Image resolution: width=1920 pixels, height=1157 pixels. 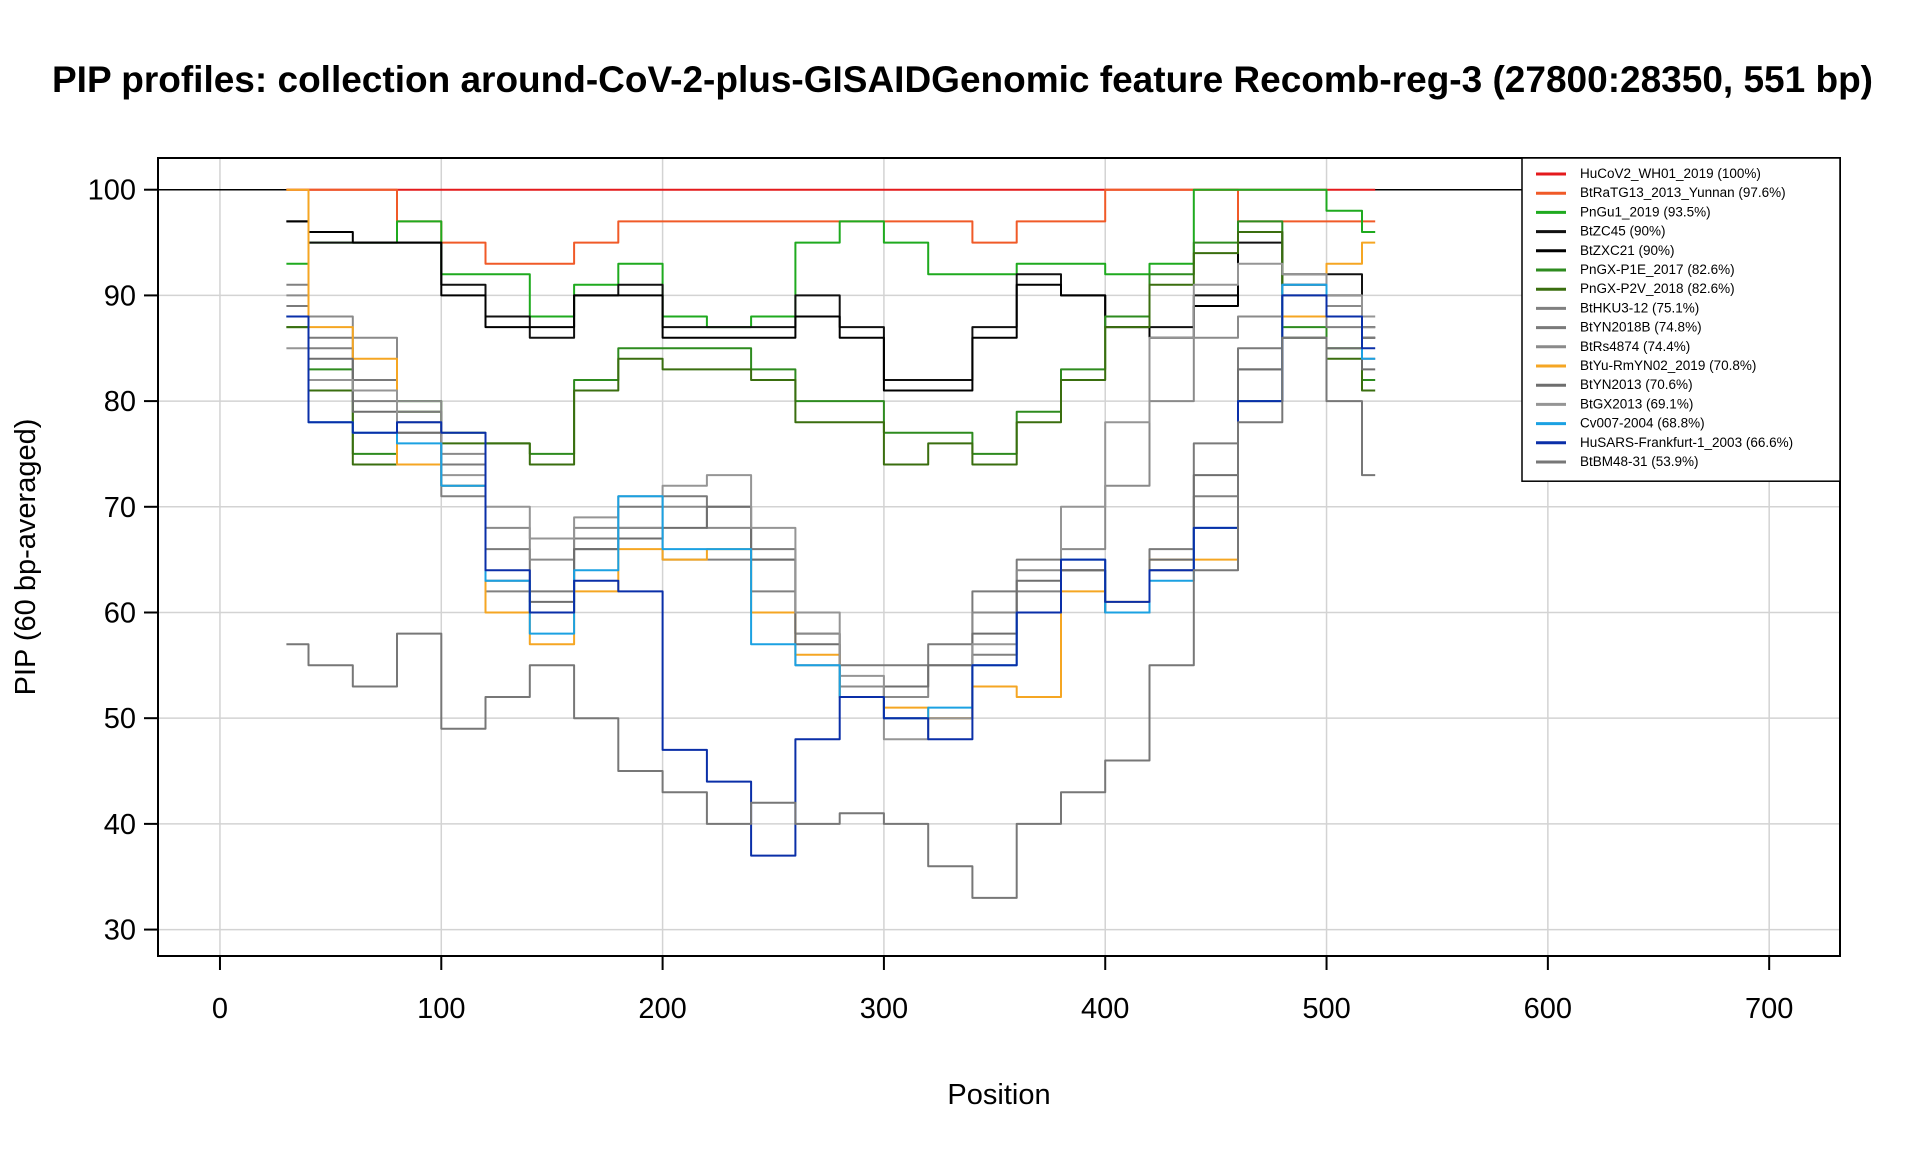 I want to click on x-tick-label: 400, so click(x=1105, y=1009).